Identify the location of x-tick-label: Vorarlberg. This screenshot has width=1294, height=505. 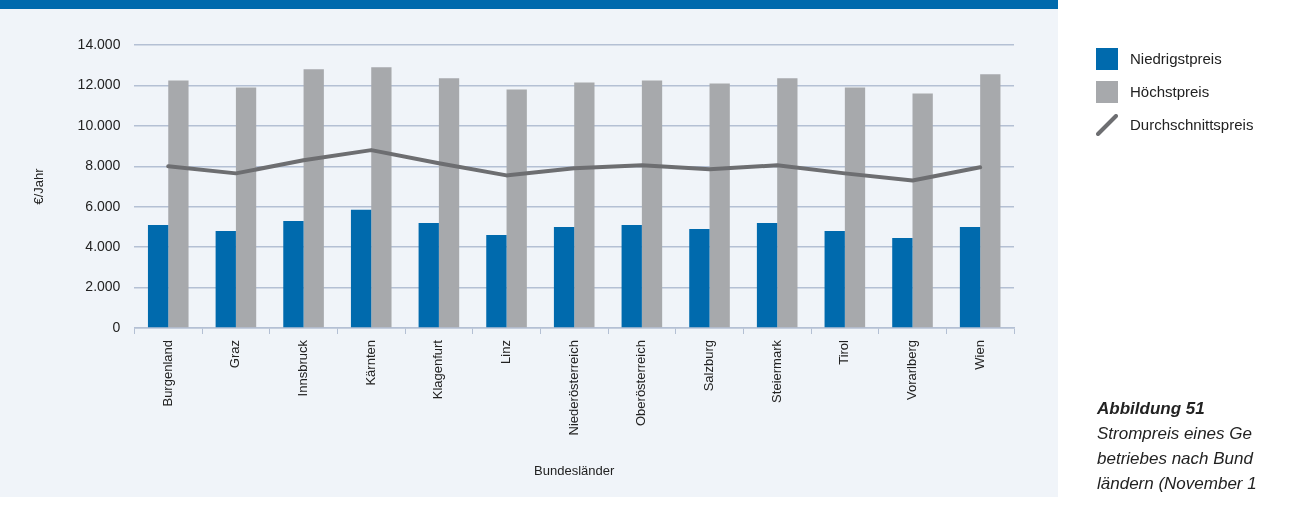
(912, 370).